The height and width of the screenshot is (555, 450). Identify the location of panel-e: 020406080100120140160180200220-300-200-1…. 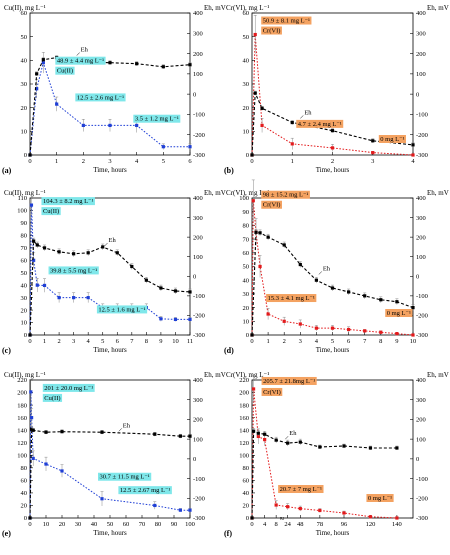
(114, 454).